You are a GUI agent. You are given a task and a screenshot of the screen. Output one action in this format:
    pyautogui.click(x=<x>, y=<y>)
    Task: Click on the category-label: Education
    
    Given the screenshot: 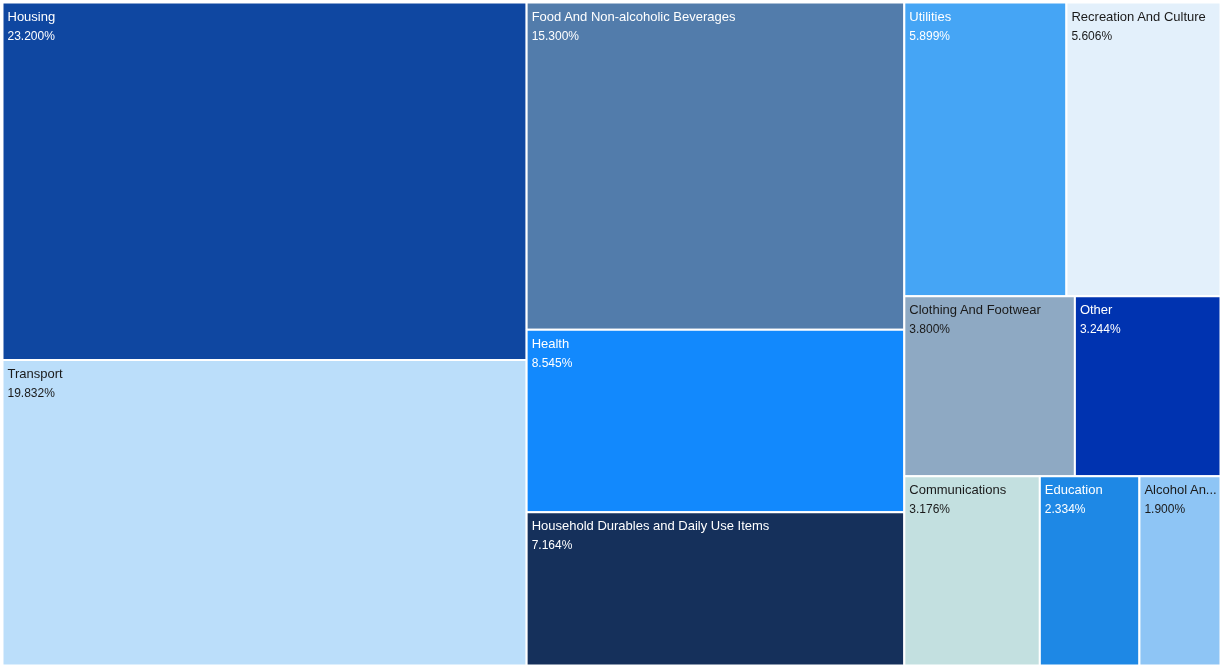 What is the action you would take?
    pyautogui.click(x=1073, y=490)
    